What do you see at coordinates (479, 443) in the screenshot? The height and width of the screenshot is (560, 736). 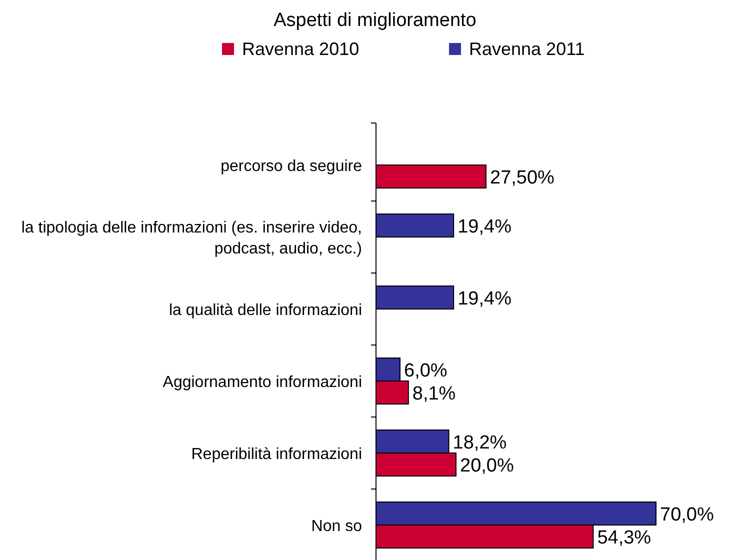 I see `data-label: 18,2%` at bounding box center [479, 443].